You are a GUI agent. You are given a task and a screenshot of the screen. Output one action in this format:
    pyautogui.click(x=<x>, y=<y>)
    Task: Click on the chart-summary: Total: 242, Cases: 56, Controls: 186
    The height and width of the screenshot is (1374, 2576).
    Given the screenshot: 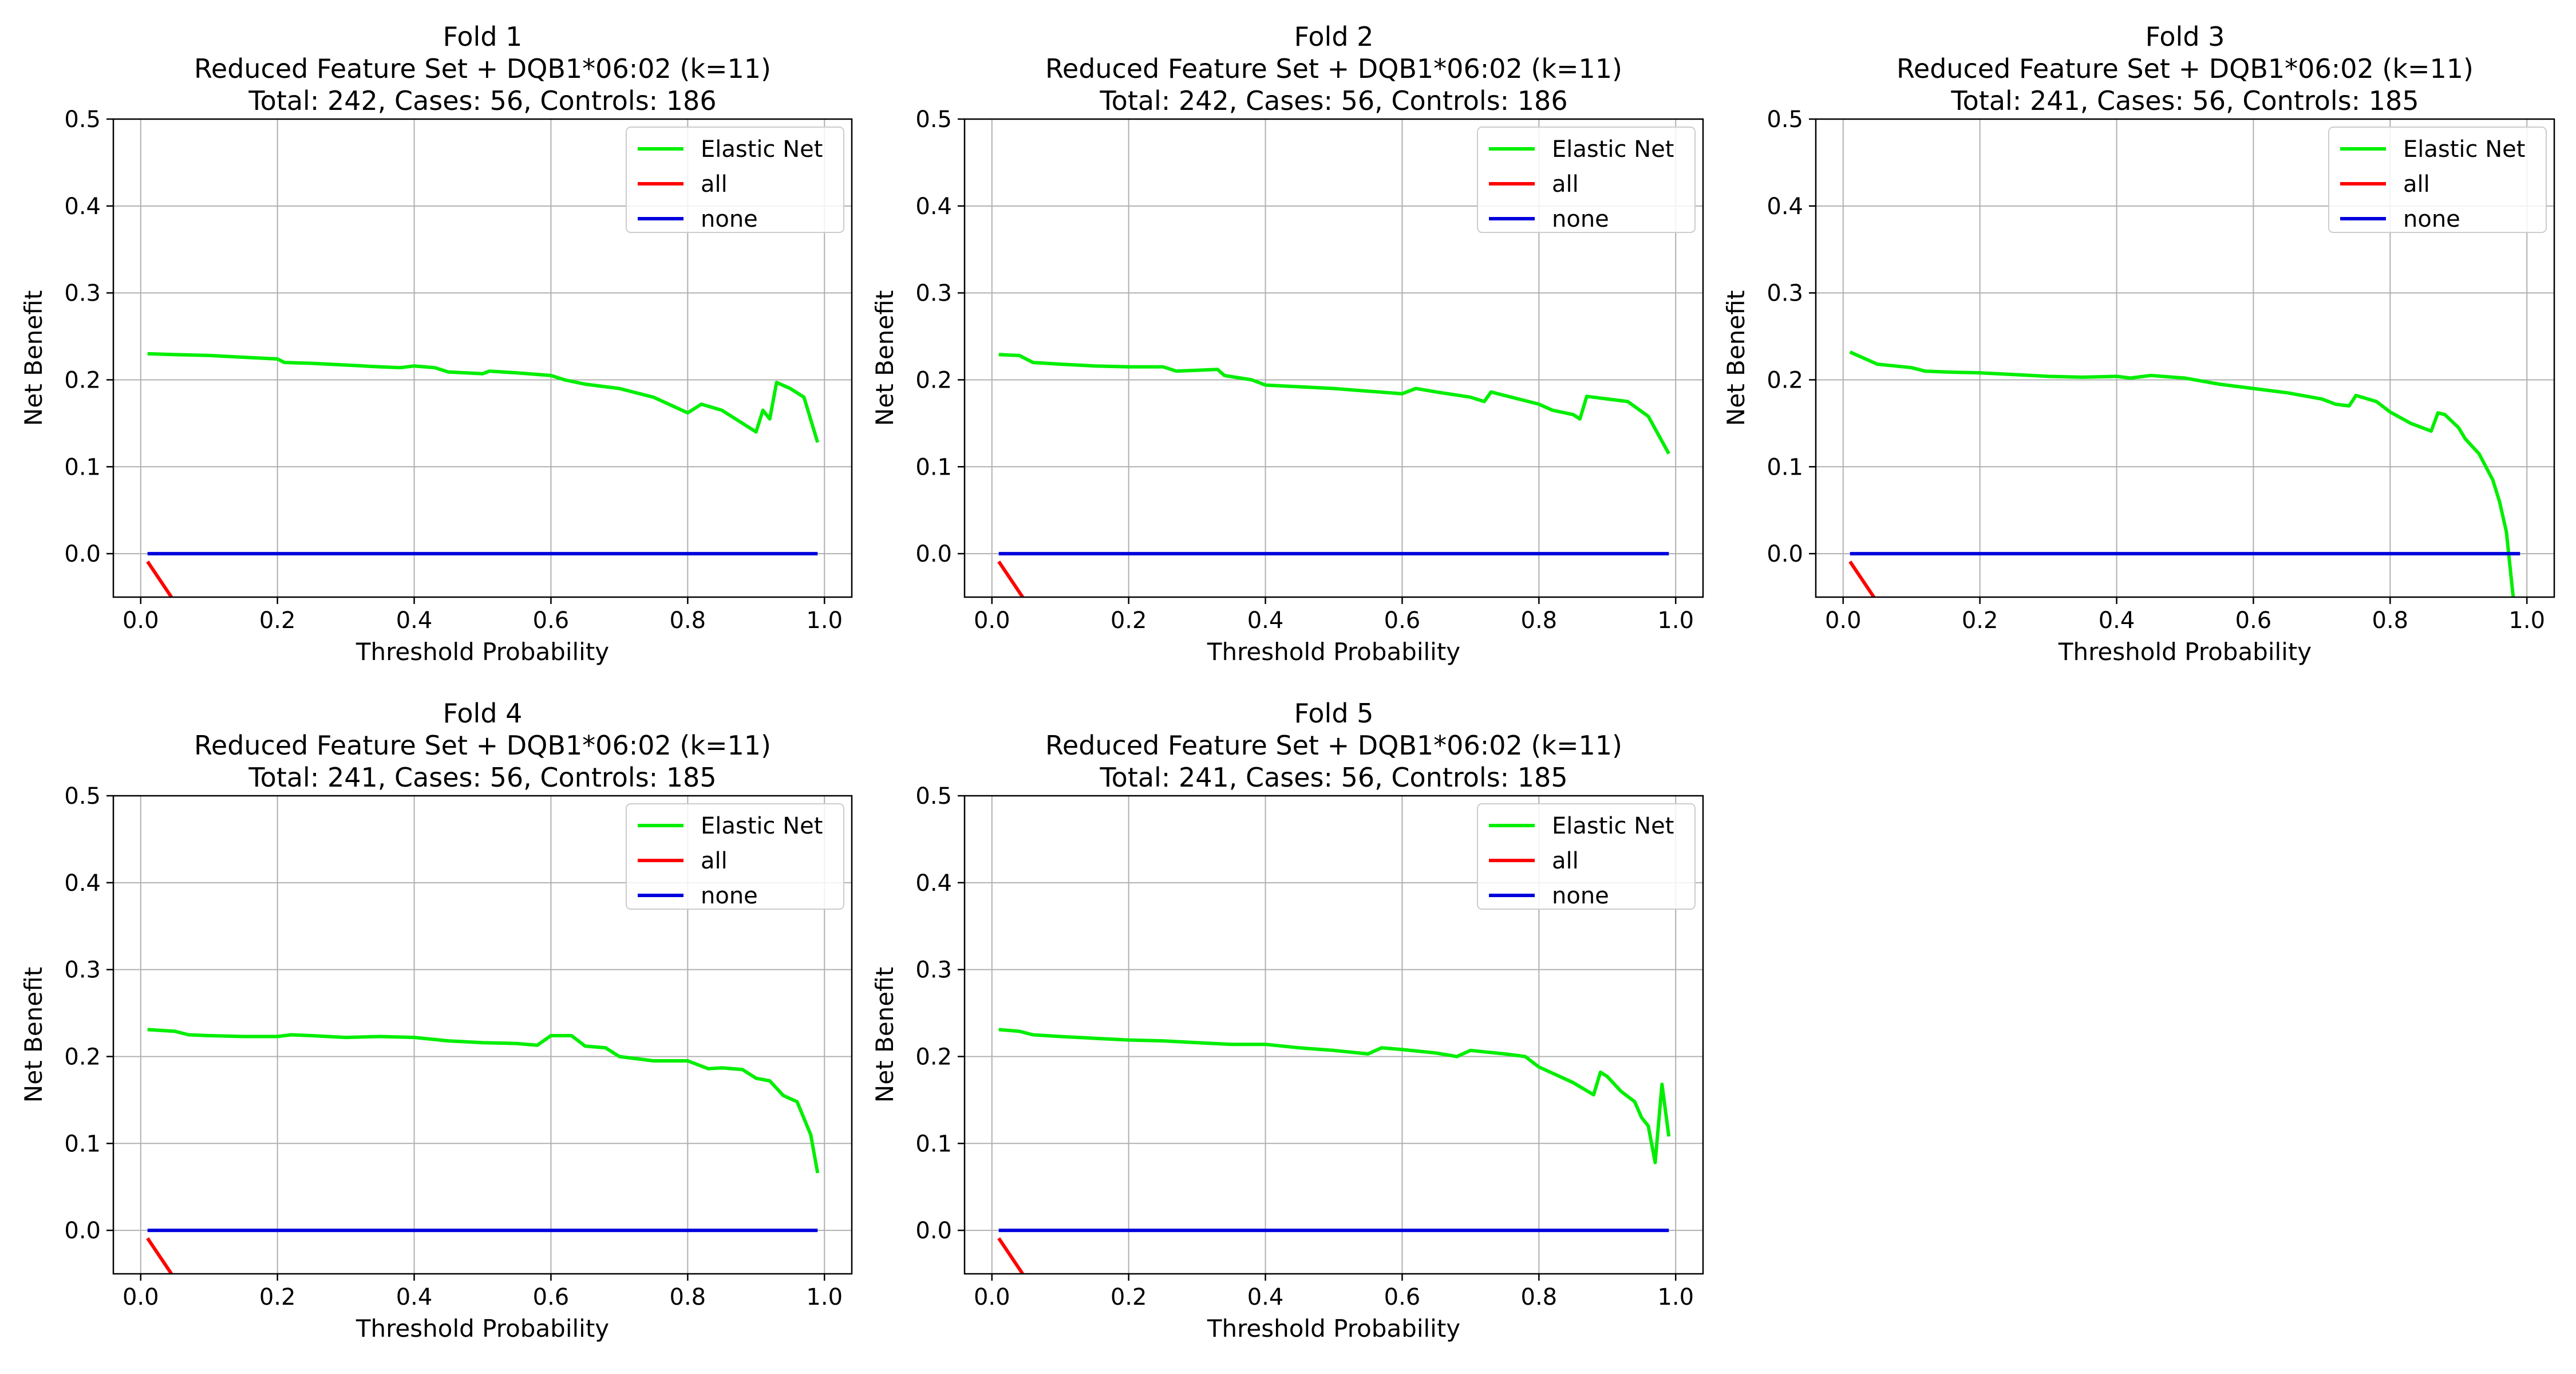 What is the action you would take?
    pyautogui.click(x=482, y=100)
    